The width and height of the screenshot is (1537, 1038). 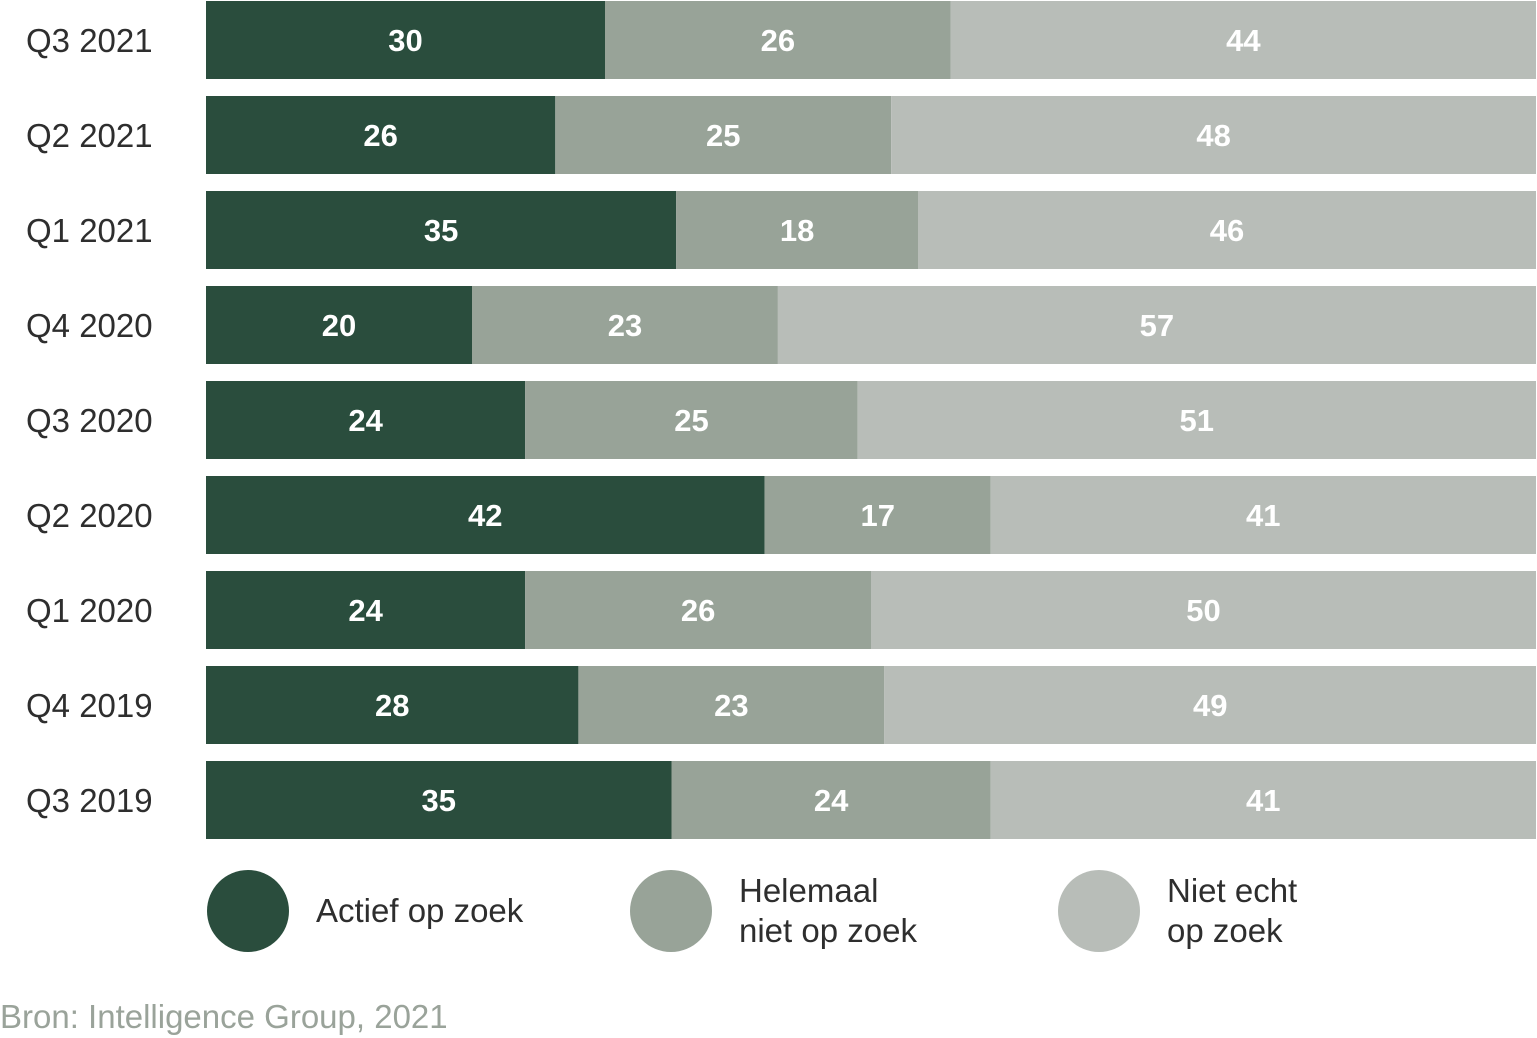 I want to click on data-label: 50, so click(x=1203, y=610).